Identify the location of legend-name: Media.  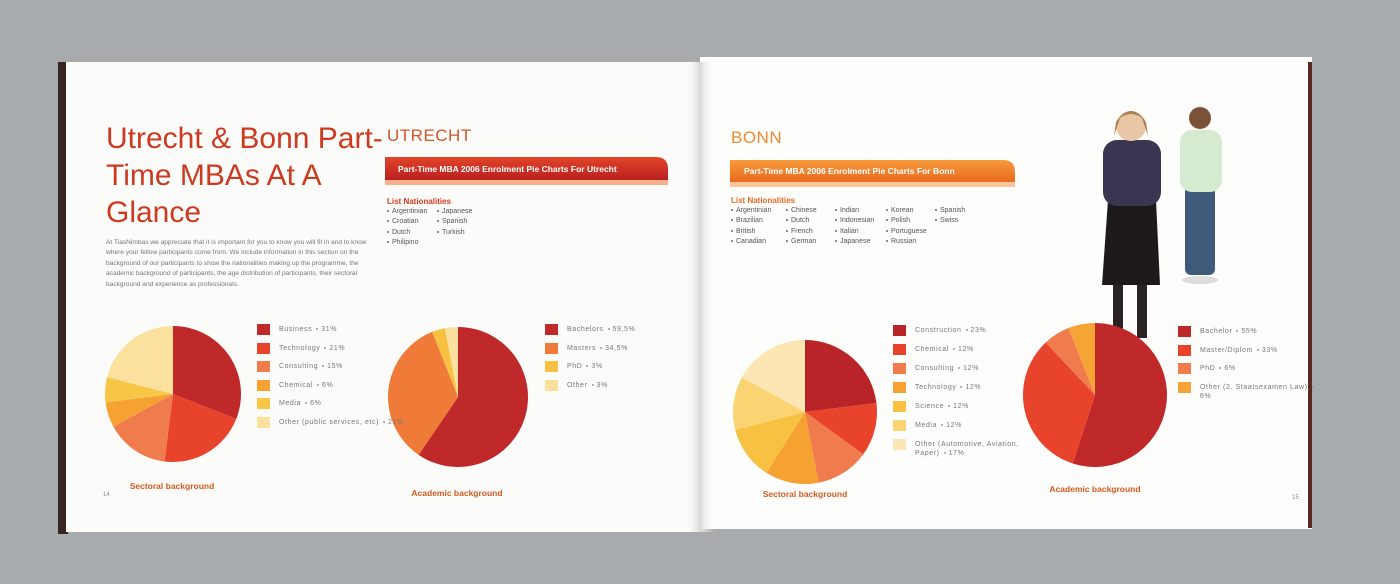
(290, 403).